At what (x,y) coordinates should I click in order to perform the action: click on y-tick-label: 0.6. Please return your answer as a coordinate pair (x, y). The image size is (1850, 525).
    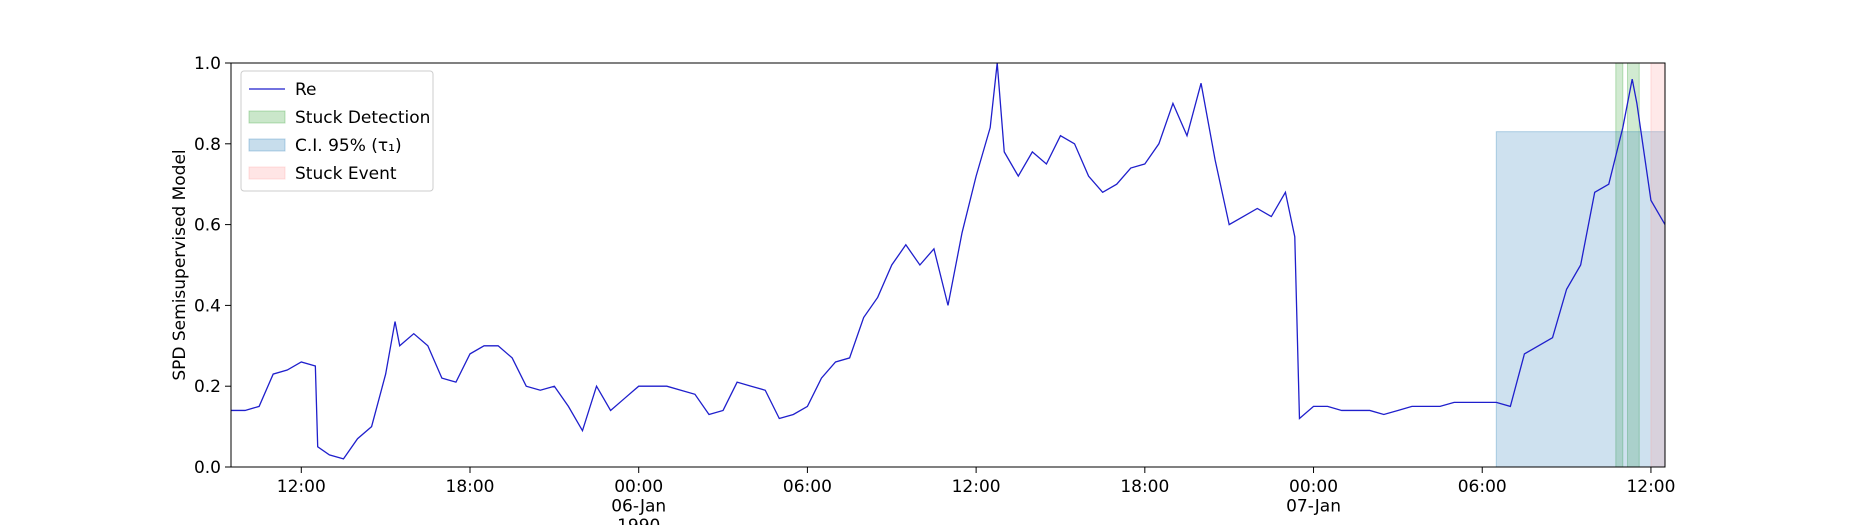
    Looking at the image, I should click on (207, 226).